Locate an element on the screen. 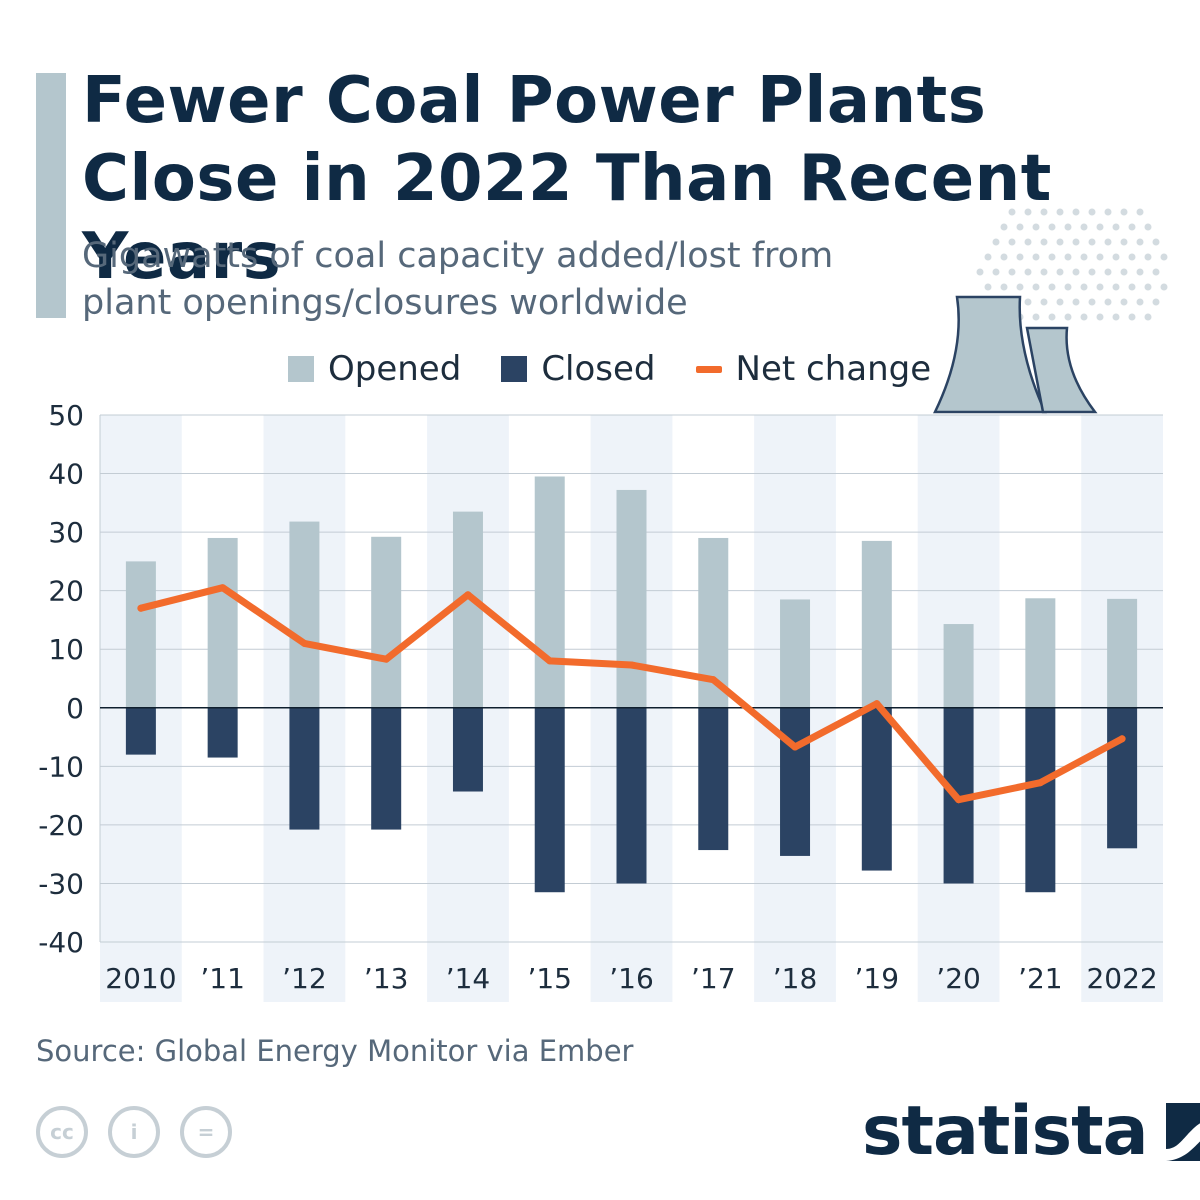  cooling-tower-small-icon is located at coordinates (1061, 370).